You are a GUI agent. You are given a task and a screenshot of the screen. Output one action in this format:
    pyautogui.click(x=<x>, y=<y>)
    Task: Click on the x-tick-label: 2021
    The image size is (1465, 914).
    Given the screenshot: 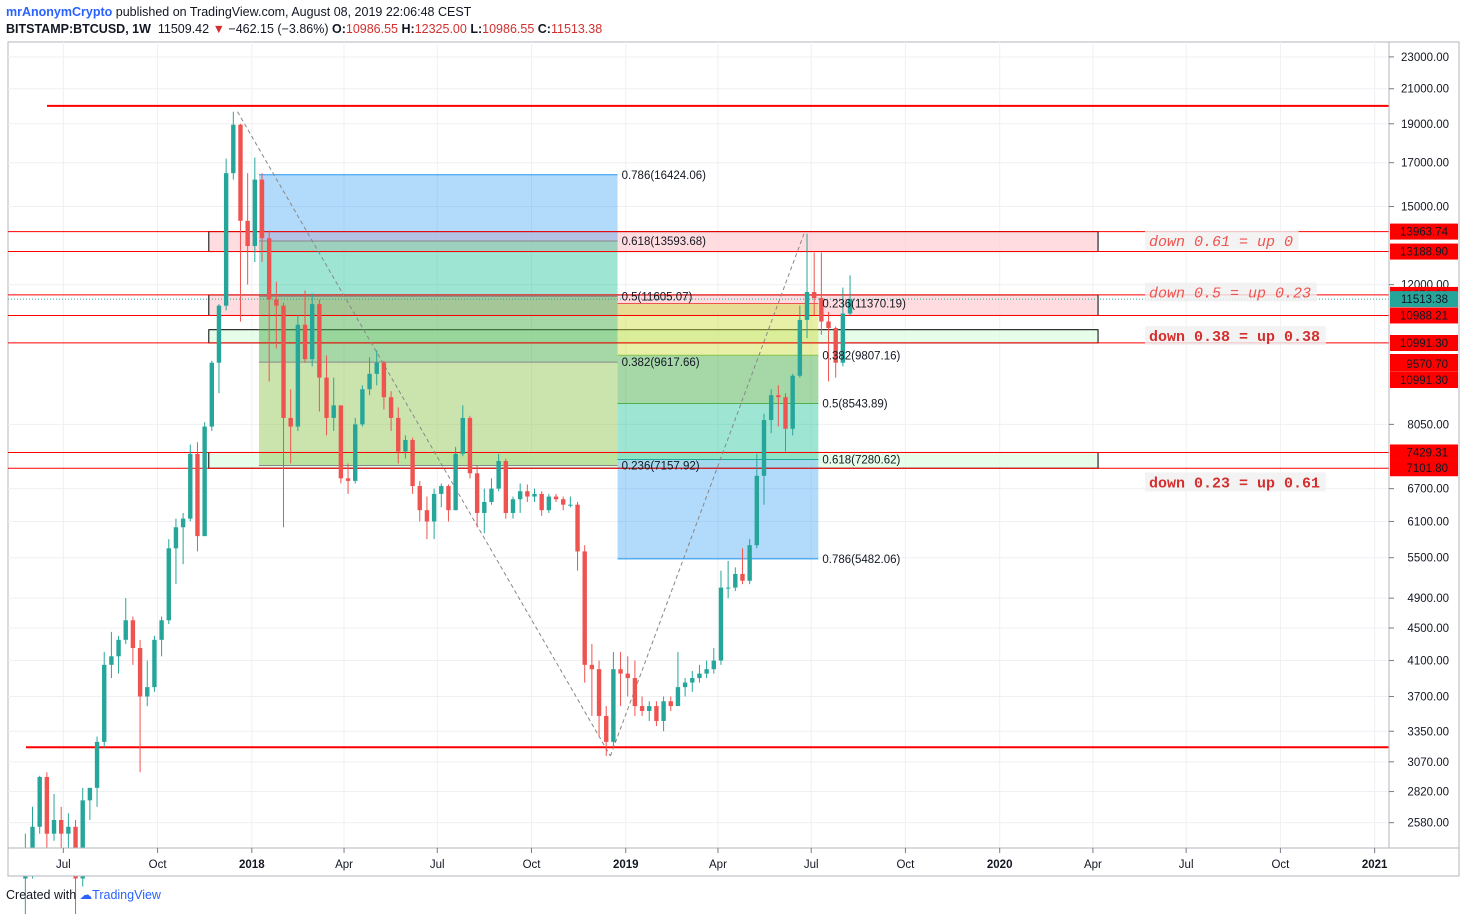 What is the action you would take?
    pyautogui.click(x=1375, y=865)
    